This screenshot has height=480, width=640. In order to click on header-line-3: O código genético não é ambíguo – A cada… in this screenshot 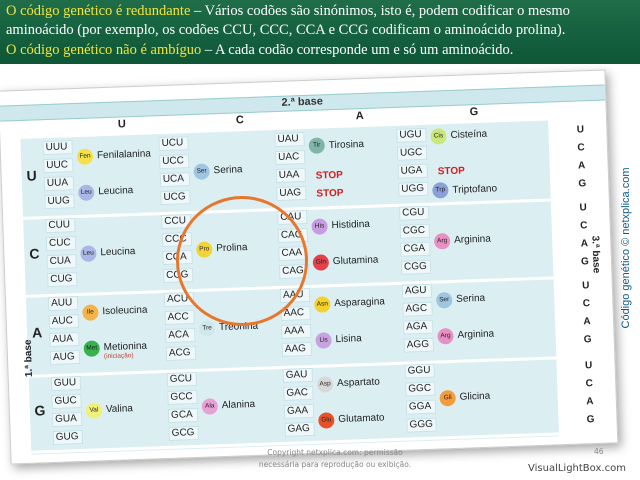, I will do `click(260, 50)`.